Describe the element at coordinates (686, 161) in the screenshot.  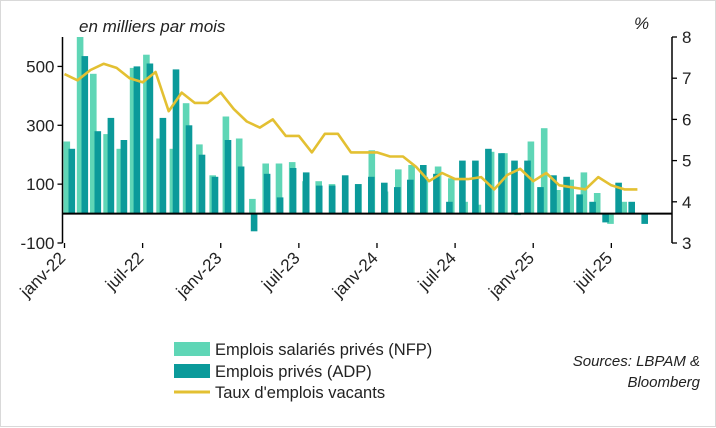
I see `right-tick-label: 5` at that location.